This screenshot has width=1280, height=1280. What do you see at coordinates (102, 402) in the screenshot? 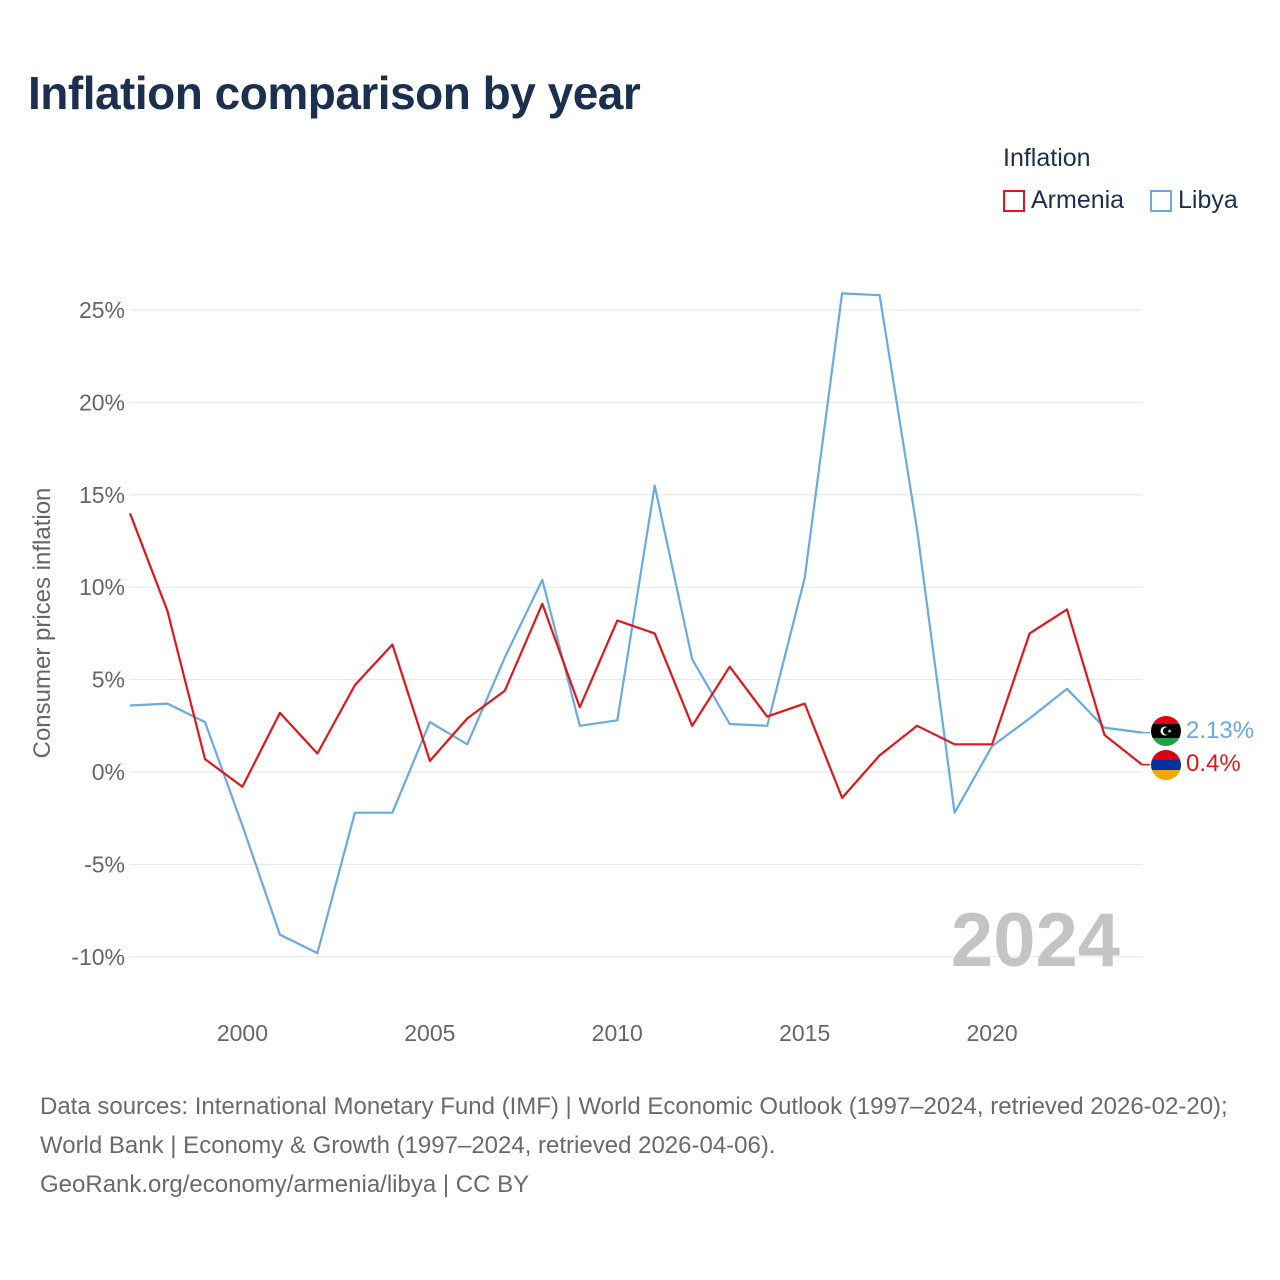
I see `y-tick-label: 20%` at bounding box center [102, 402].